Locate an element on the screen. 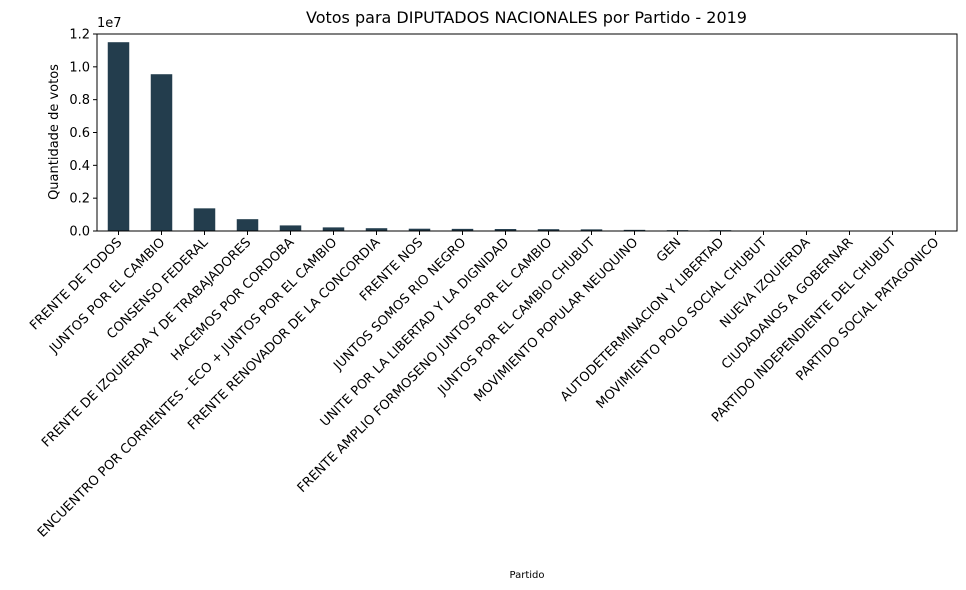 Image resolution: width=966 pixels, height=590 pixels. y-tick-label: 0.6 is located at coordinates (79, 133).